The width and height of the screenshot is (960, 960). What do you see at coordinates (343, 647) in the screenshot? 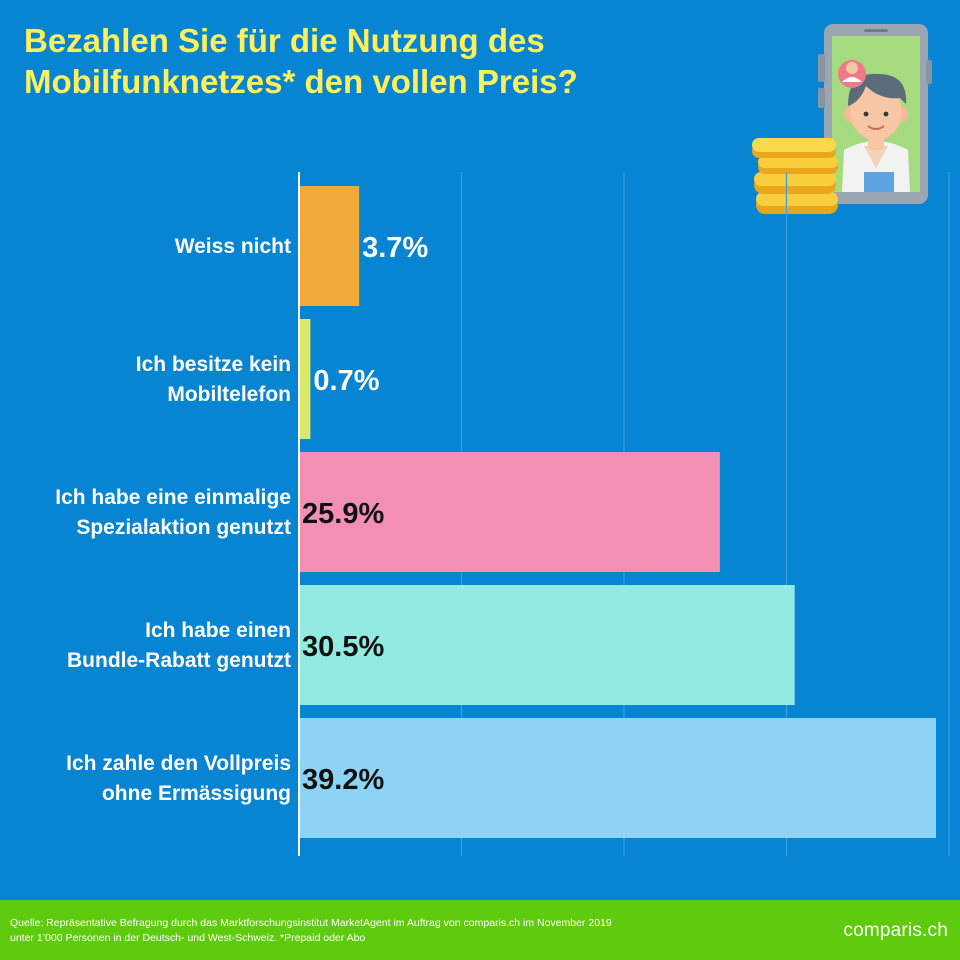
I see `value-label-4: 30.5%` at bounding box center [343, 647].